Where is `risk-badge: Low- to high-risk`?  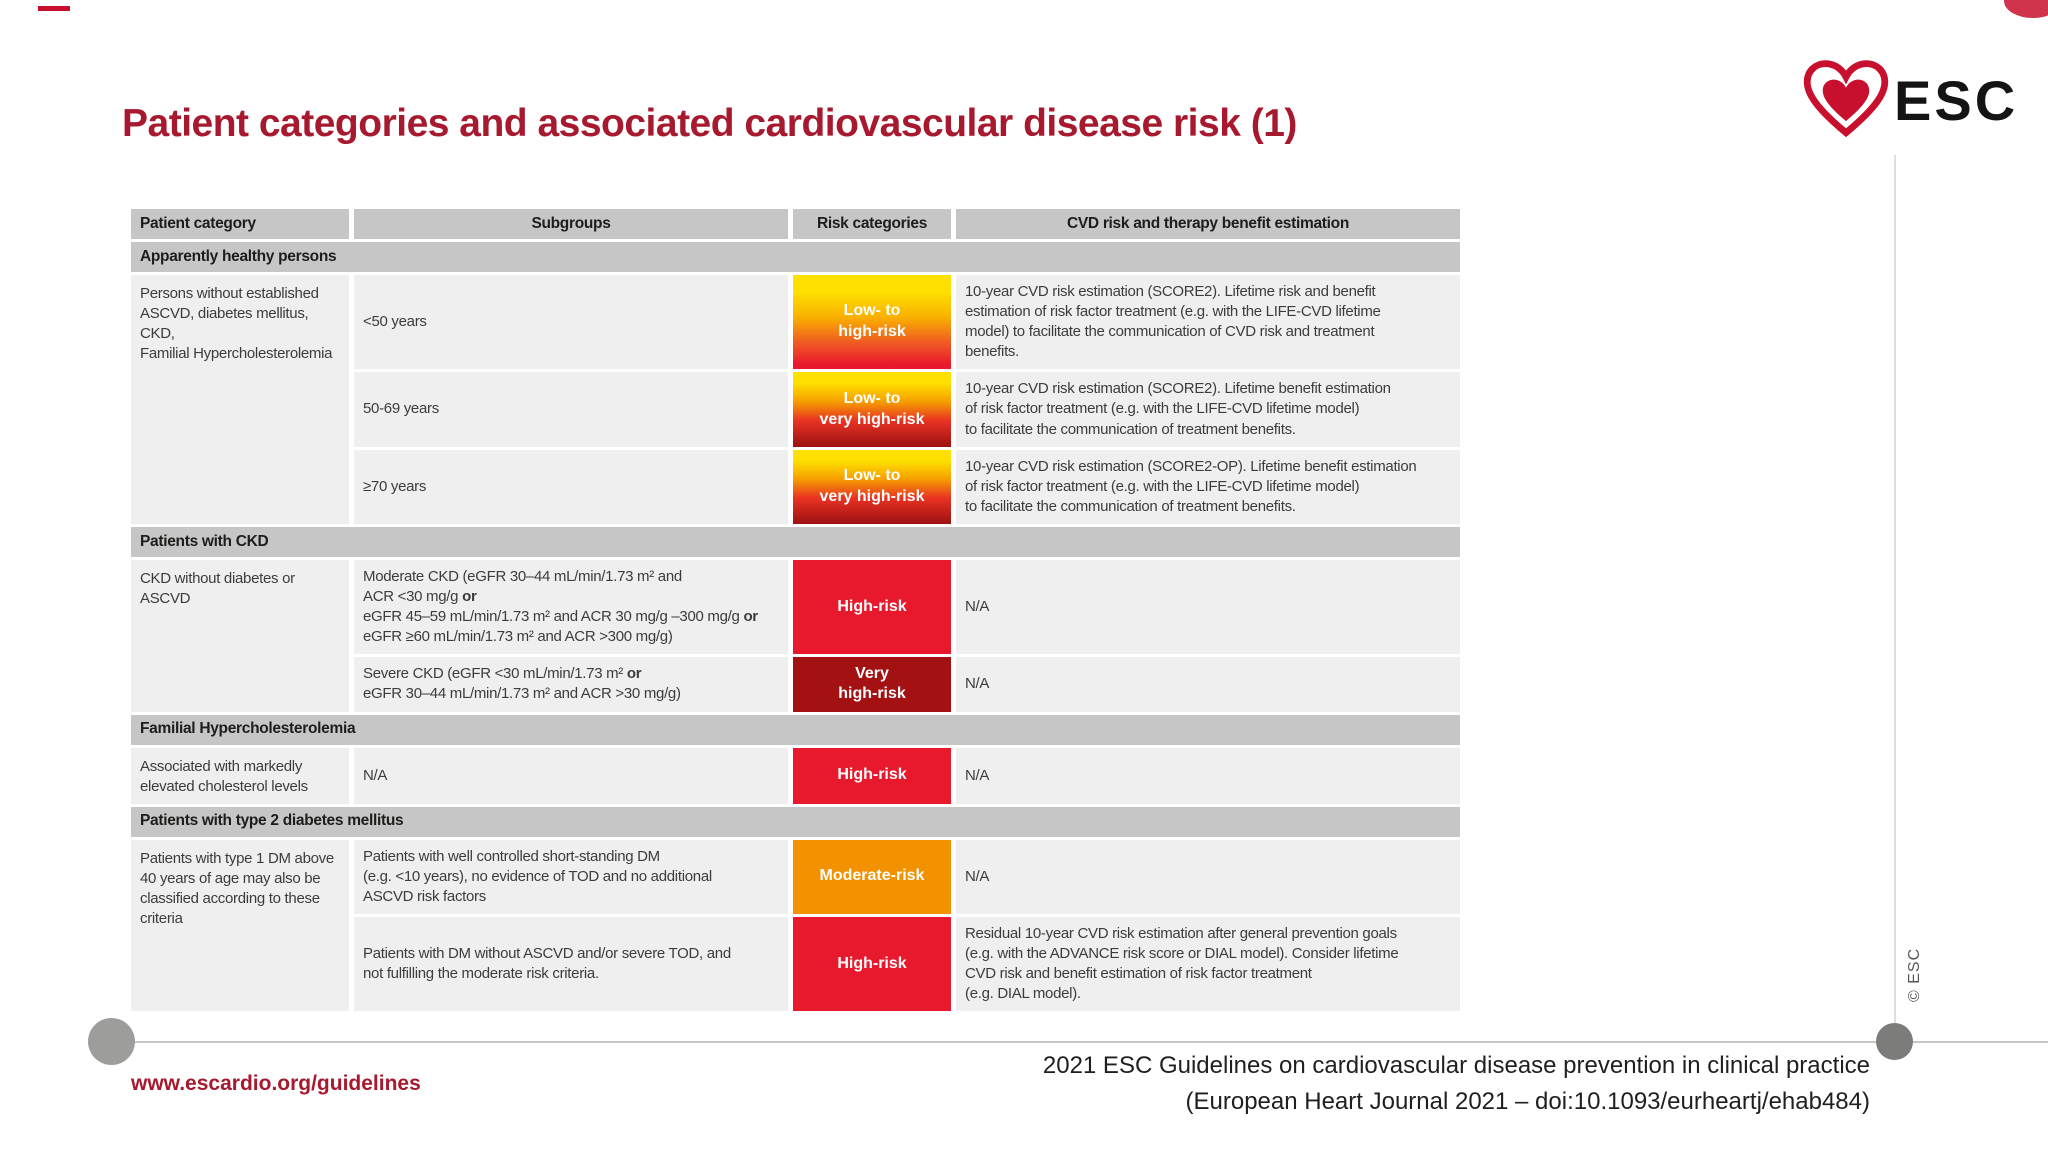 risk-badge: Low- to high-risk is located at coordinates (872, 322).